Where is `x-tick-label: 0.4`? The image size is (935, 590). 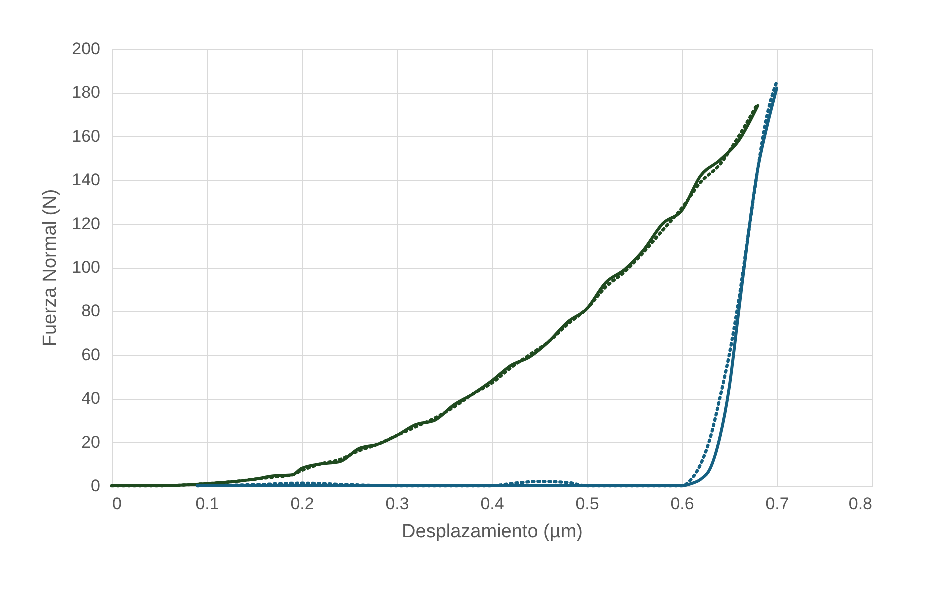 x-tick-label: 0.4 is located at coordinates (492, 504).